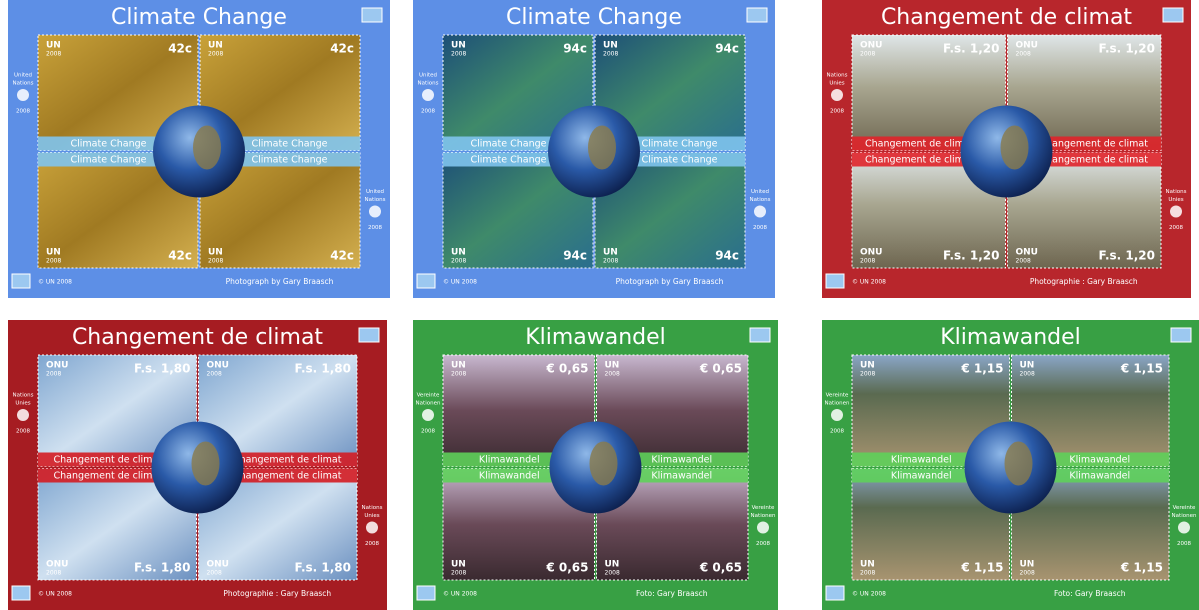 This screenshot has height=610, width=1199. I want to click on side-label: Vereinte, so click(763, 508).